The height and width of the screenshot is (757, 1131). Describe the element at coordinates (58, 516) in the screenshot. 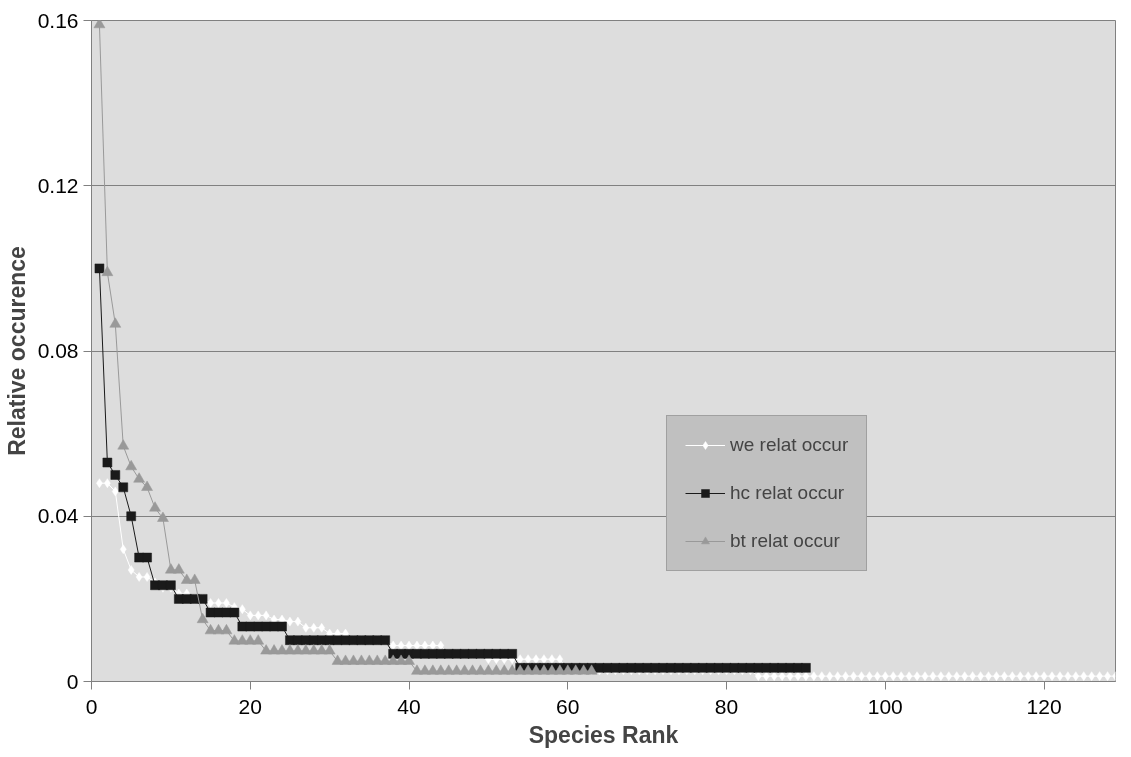

I see `y-tick-label: 0.04` at that location.